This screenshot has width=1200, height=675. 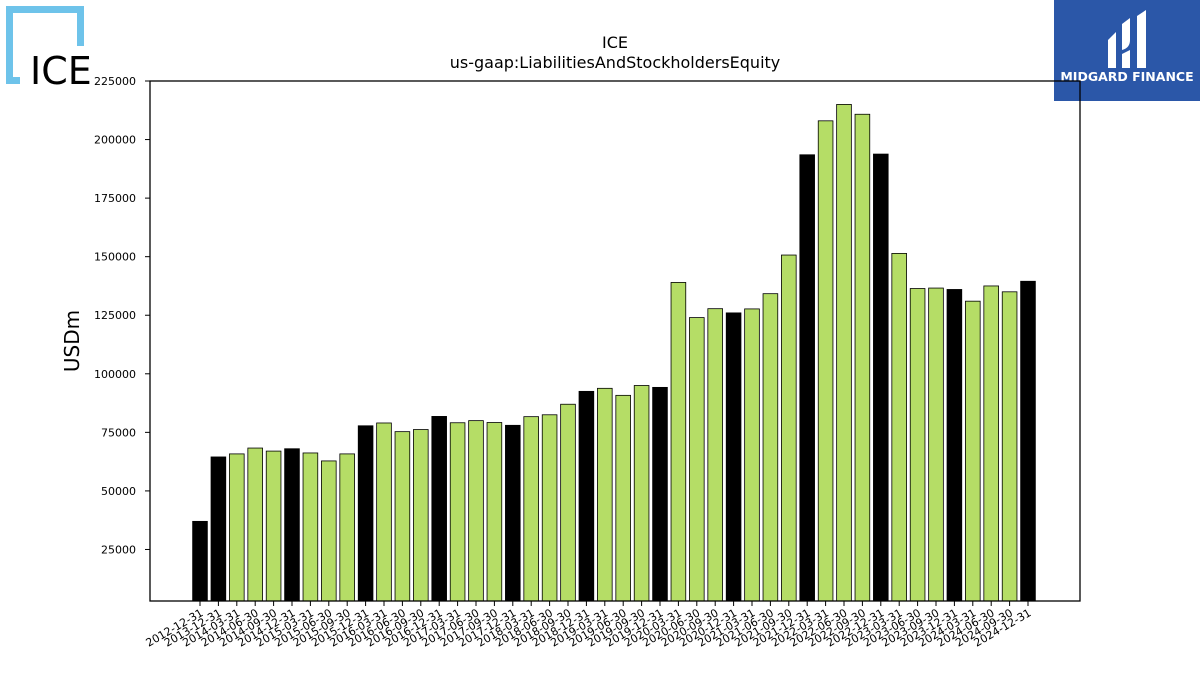 I want to click on midgard-emblem-icon, so click(x=1127, y=39).